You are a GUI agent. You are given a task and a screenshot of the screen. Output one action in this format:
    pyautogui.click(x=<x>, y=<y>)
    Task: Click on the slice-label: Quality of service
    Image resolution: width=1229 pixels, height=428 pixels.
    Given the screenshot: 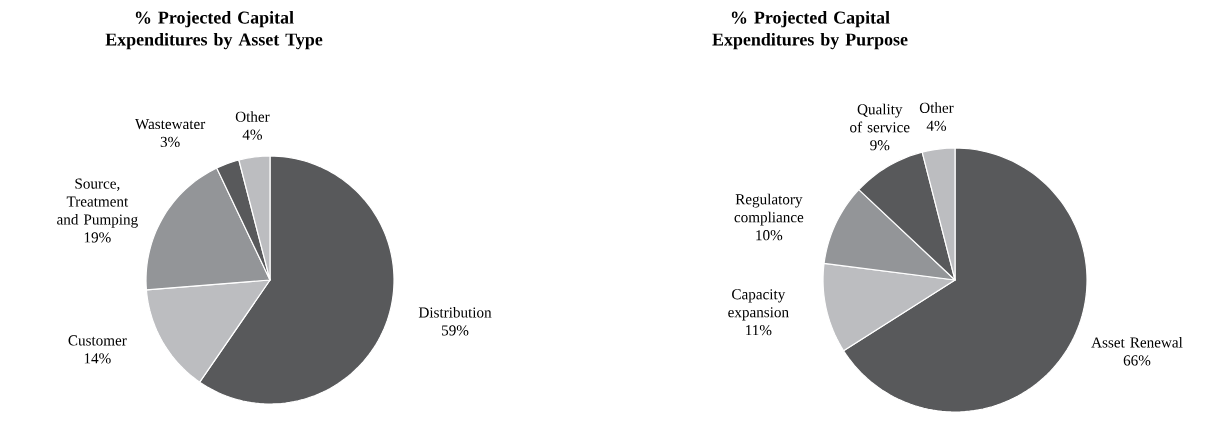 What is the action you would take?
    pyautogui.click(x=880, y=118)
    